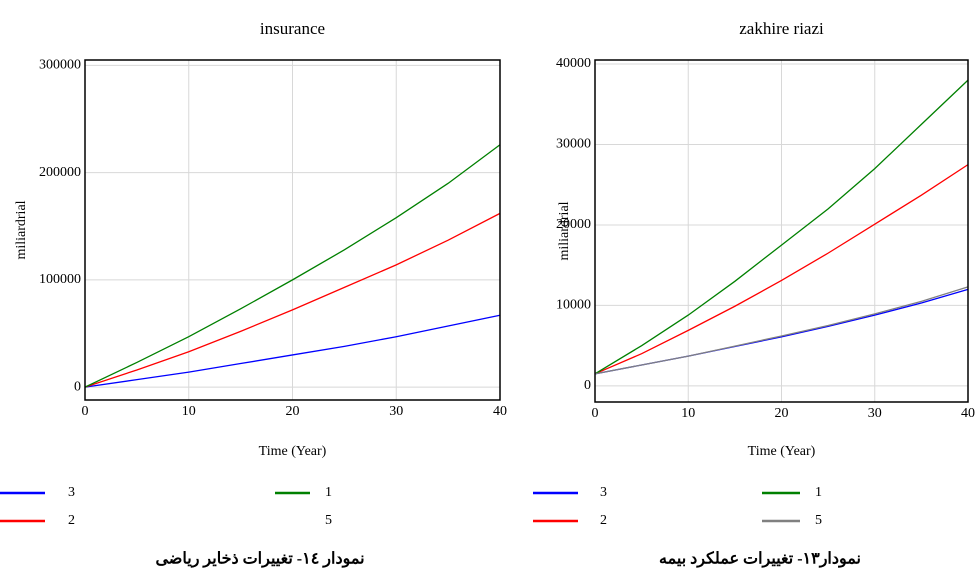  I want to click on y-tick-label: 40000, so click(573, 63).